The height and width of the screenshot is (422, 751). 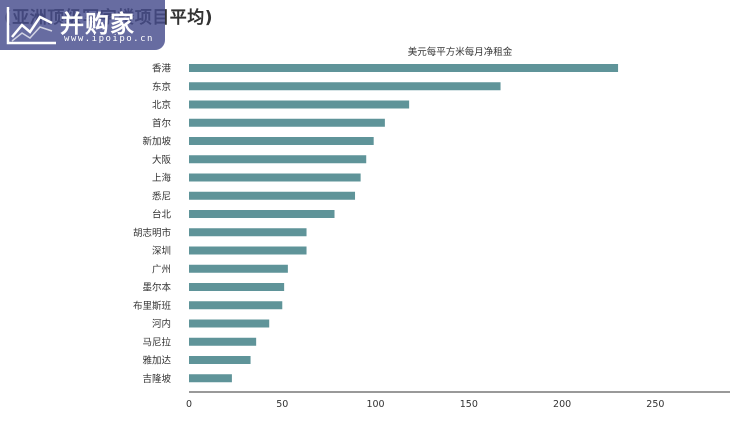 I want to click on x-tick-label: 50, so click(x=282, y=404).